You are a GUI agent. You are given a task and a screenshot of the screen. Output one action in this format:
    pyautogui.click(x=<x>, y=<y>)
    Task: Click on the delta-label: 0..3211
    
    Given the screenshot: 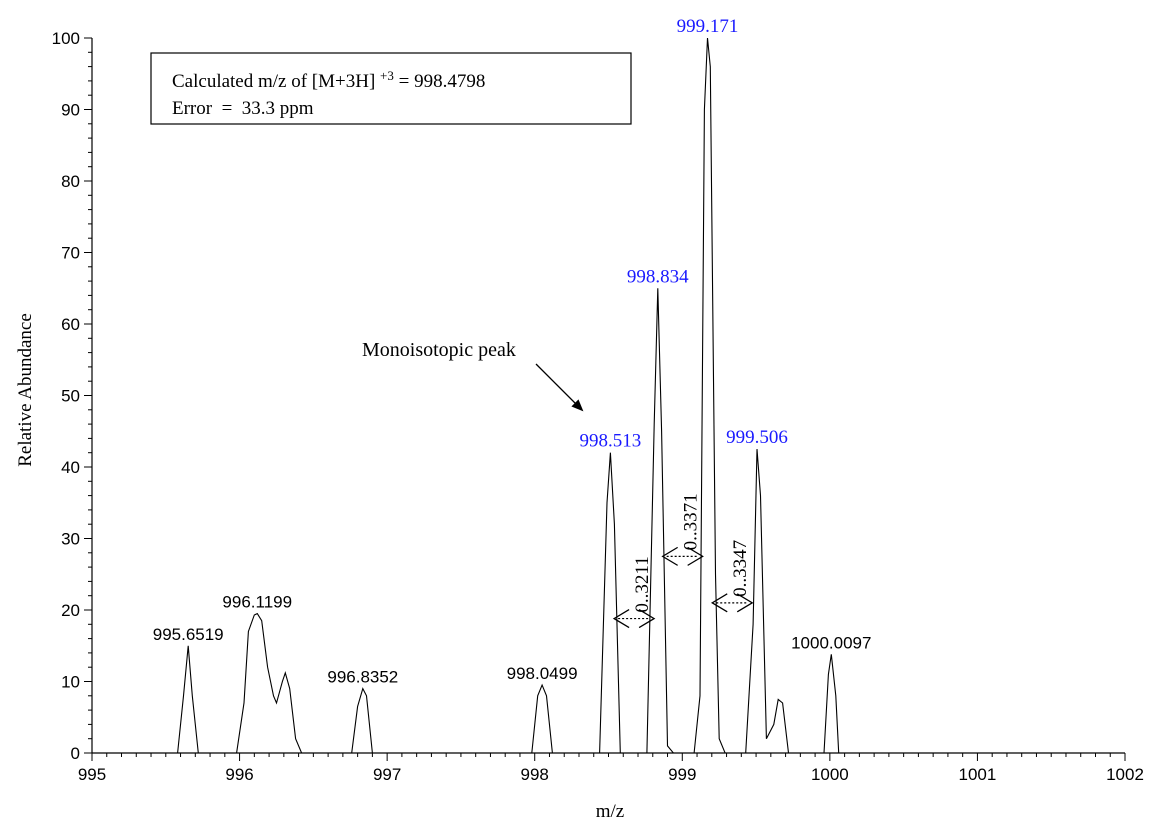 What is the action you would take?
    pyautogui.click(x=642, y=584)
    